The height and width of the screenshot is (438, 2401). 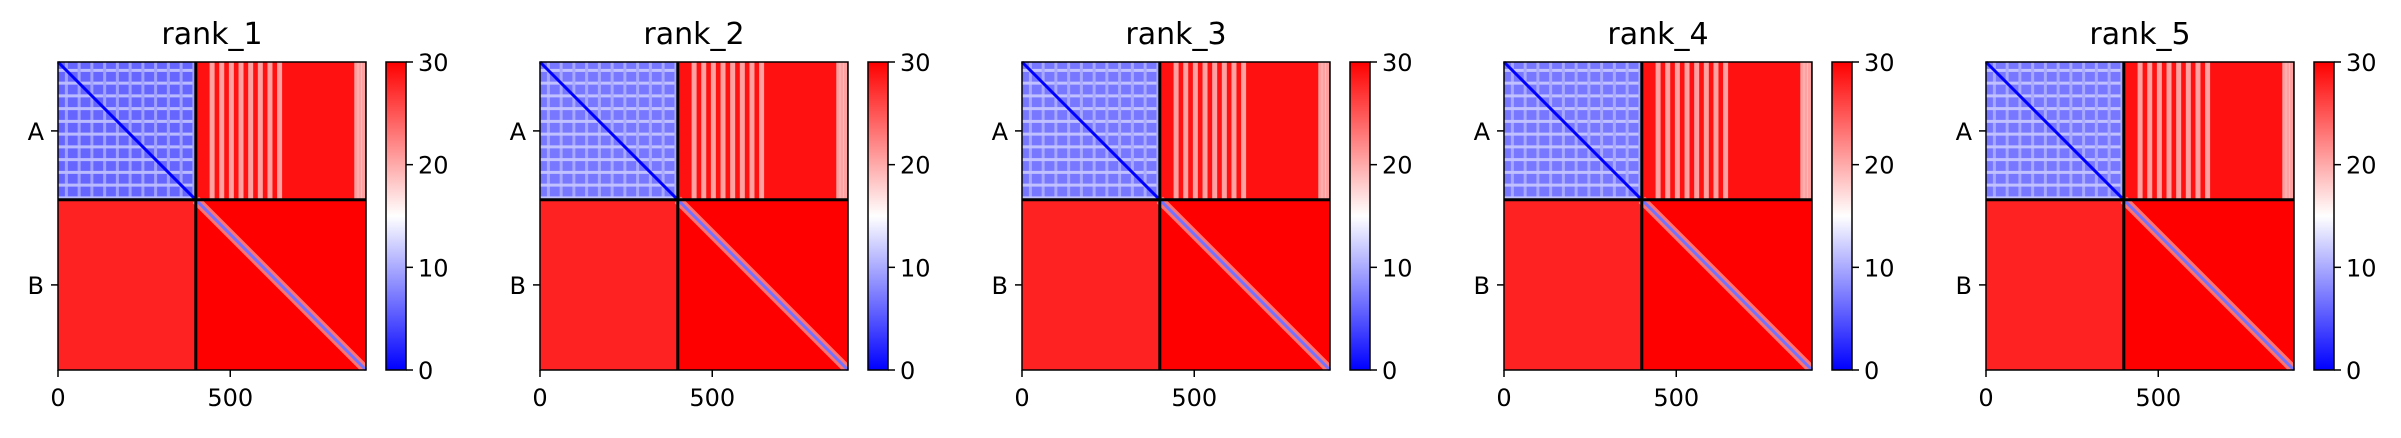 I want to click on panel-title: rank_4, so click(x=1657, y=34).